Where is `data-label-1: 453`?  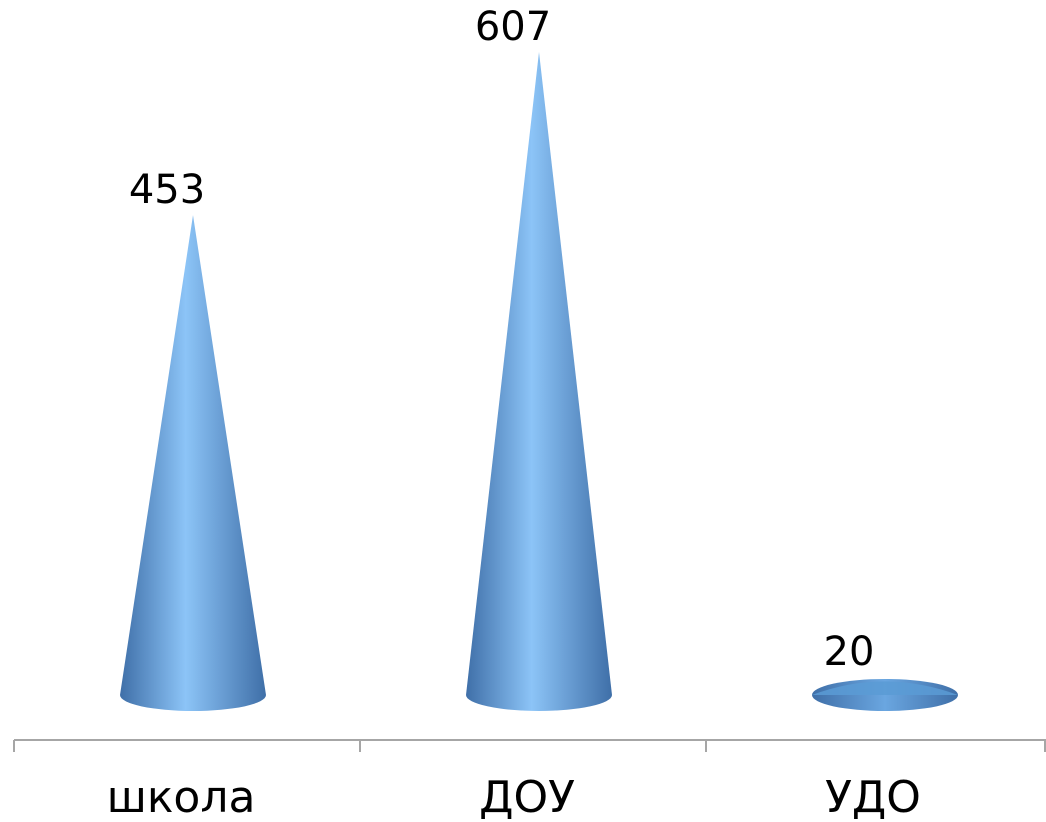
data-label-1: 453 is located at coordinates (167, 190).